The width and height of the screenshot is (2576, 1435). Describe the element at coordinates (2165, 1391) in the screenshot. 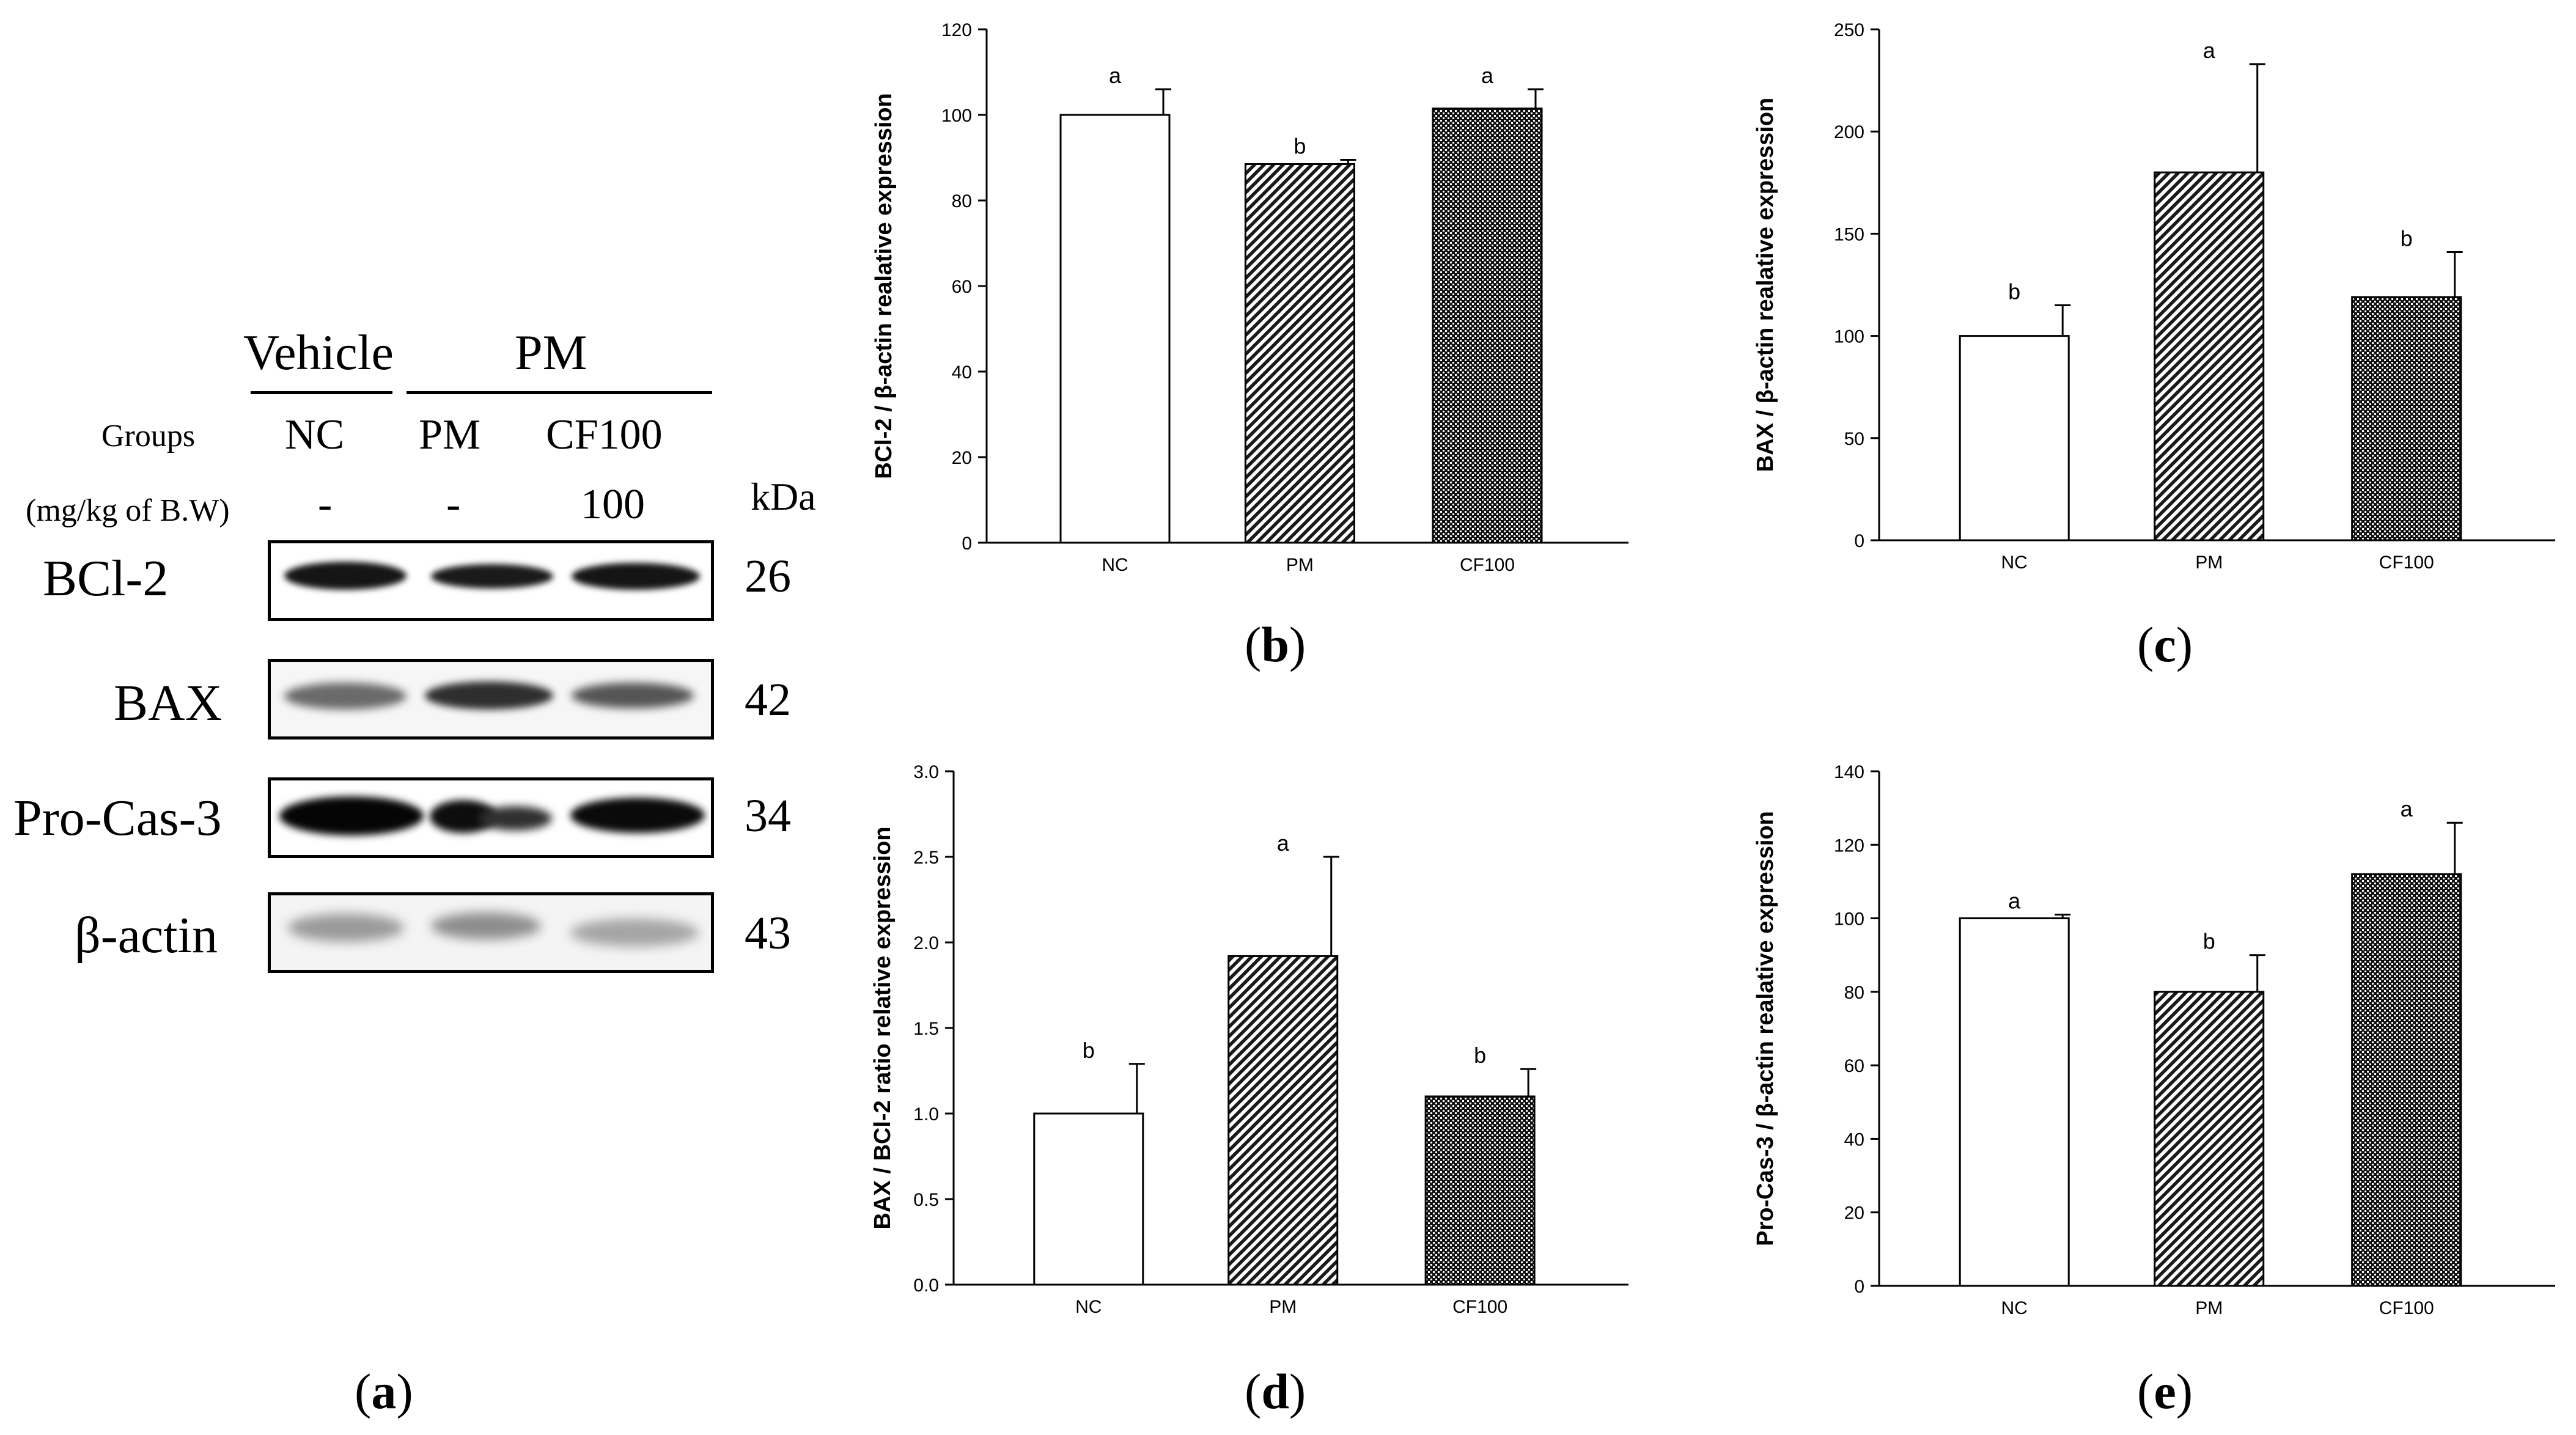

I see `panel-label-e: (e)` at that location.